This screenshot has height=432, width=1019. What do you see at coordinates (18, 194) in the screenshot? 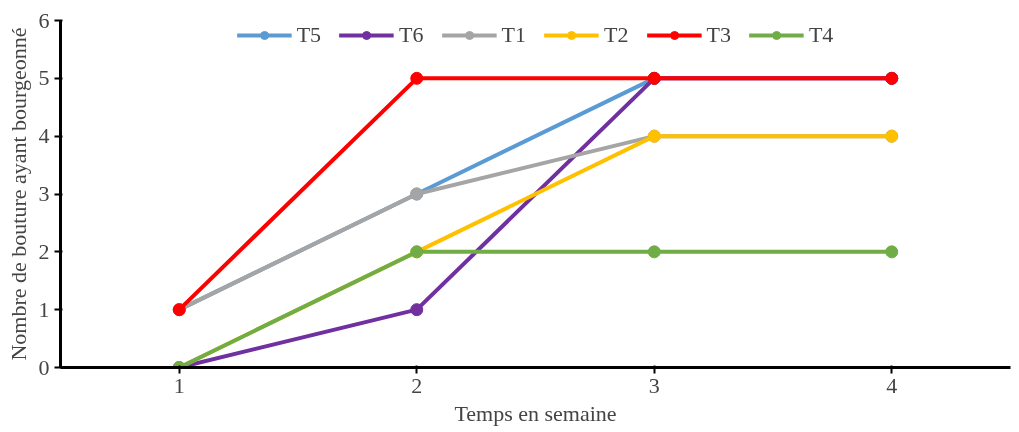
I see `y-axis-title: Nombre de bouture ayant bourgeonné` at bounding box center [18, 194].